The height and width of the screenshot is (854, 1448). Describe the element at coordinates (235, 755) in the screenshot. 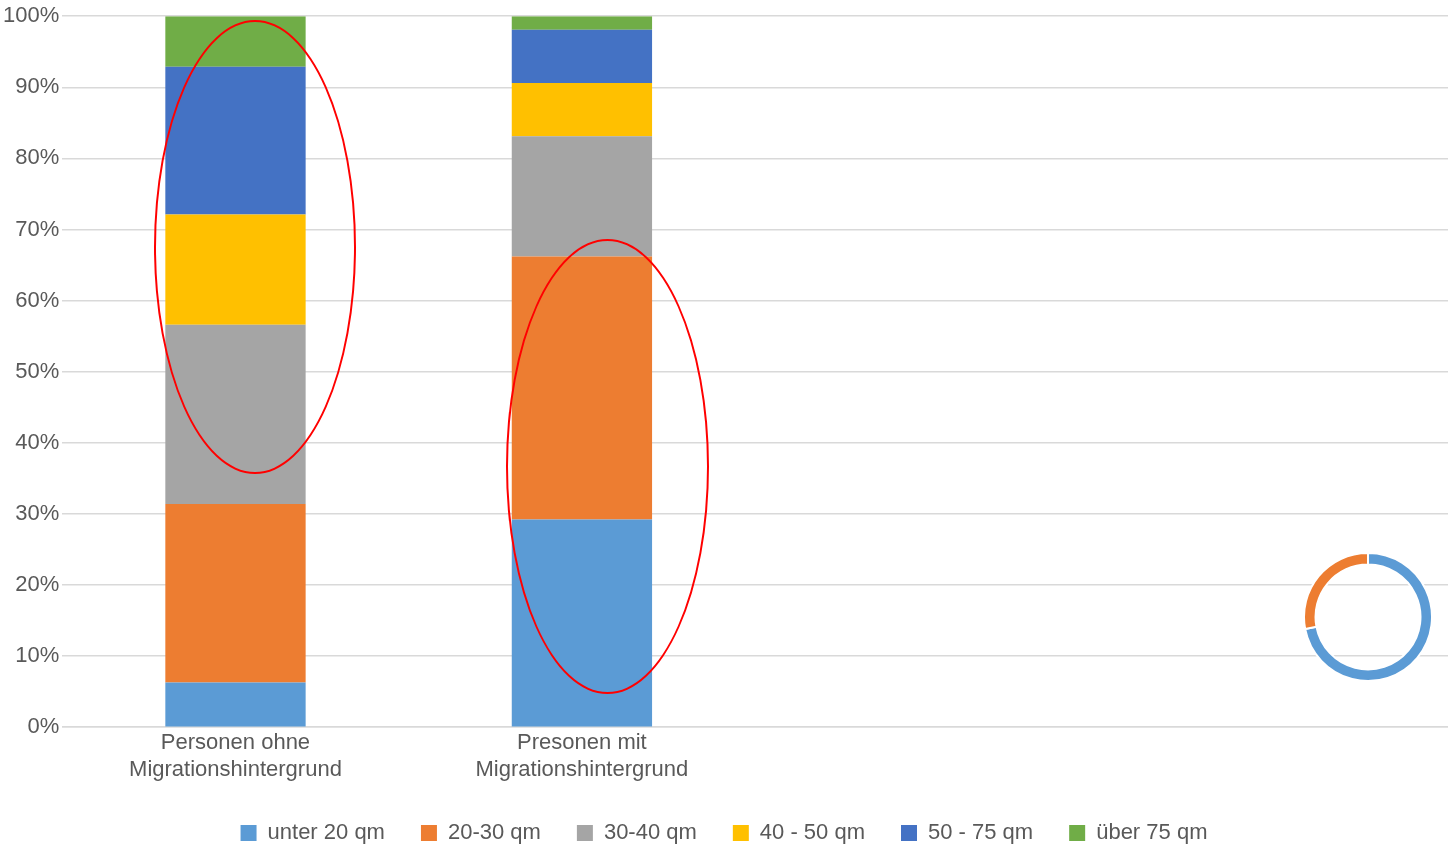

I see `x-tick-label: Personen ohne Migrationshintergrund` at that location.